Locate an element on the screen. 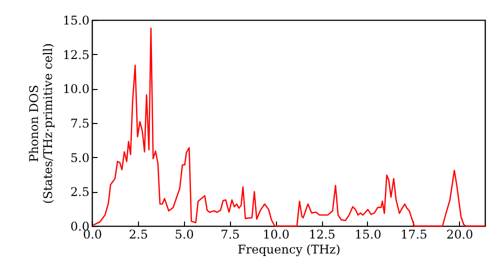  x-tick-label: 20.0 is located at coordinates (460, 235).